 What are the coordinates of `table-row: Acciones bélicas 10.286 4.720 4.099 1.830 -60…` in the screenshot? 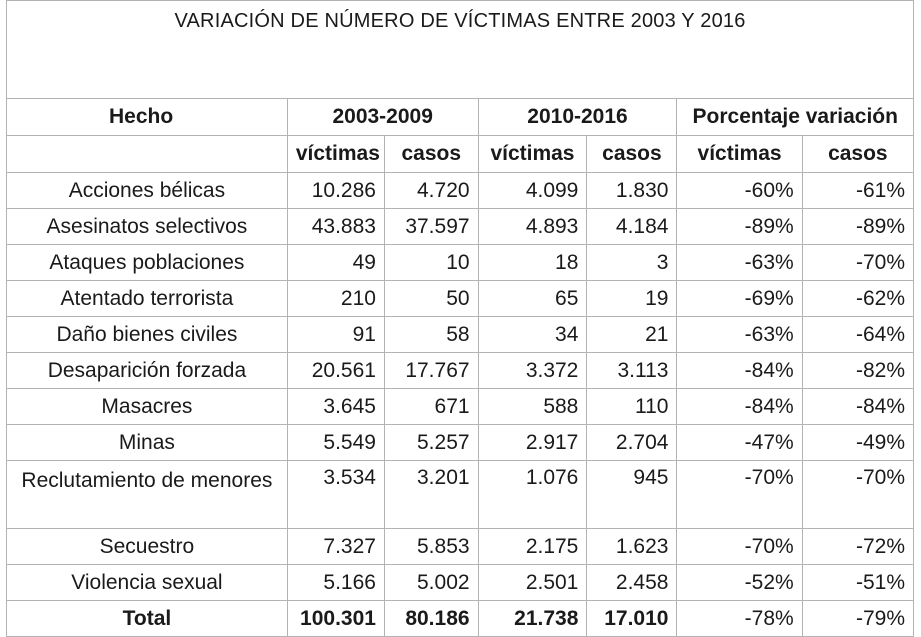 It's located at (460, 190).